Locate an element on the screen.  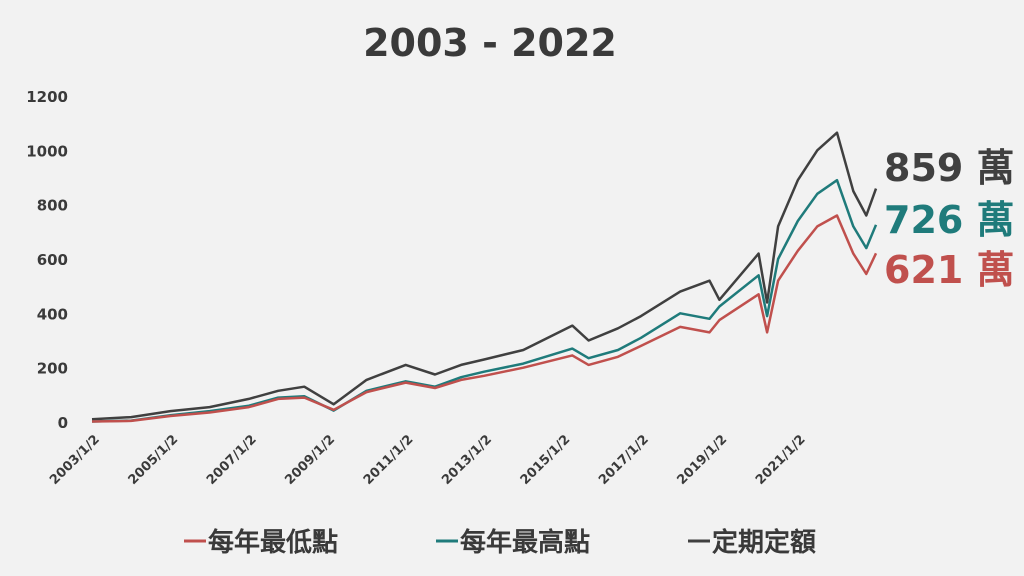
y-axis: 0 200 400 600 800 1000 1200 is located at coordinates (47, 260).